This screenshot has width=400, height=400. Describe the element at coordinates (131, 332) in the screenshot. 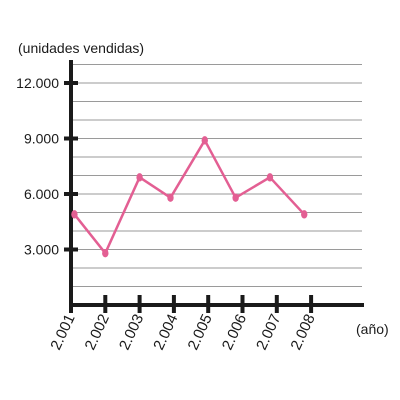

I see `x-tick-label: 2.003` at that location.